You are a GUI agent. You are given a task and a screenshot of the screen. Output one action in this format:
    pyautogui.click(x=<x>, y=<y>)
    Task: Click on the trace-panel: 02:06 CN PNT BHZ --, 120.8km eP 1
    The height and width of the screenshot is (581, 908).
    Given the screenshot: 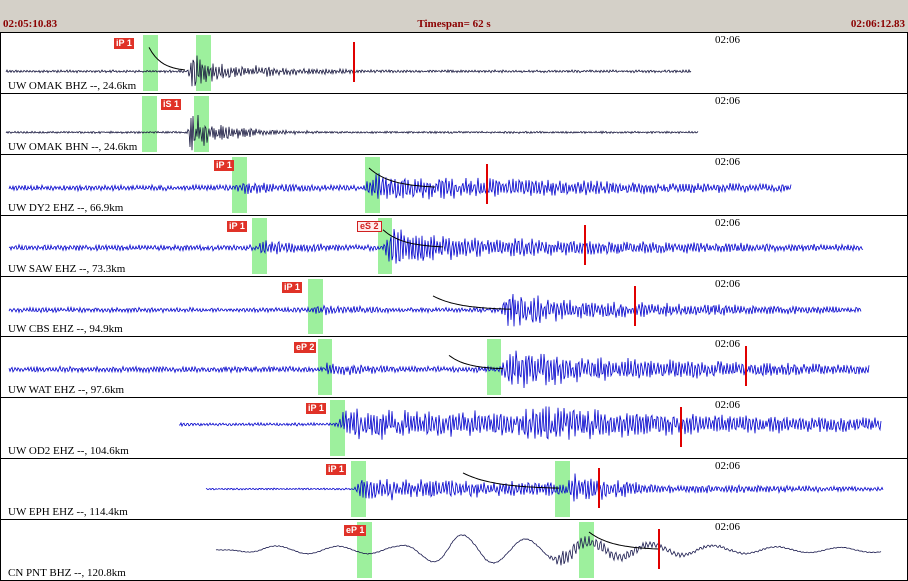 What is the action you would take?
    pyautogui.click(x=454, y=550)
    